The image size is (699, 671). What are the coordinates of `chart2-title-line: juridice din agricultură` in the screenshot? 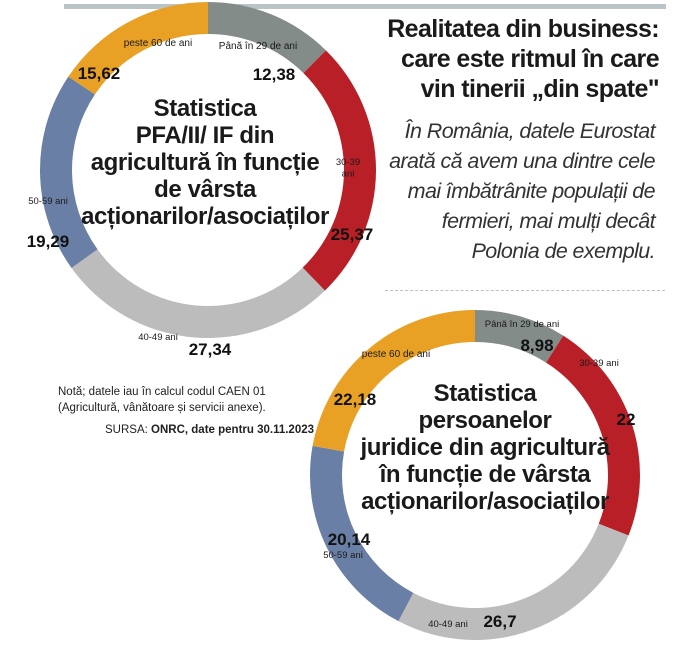 It's located at (485, 447).